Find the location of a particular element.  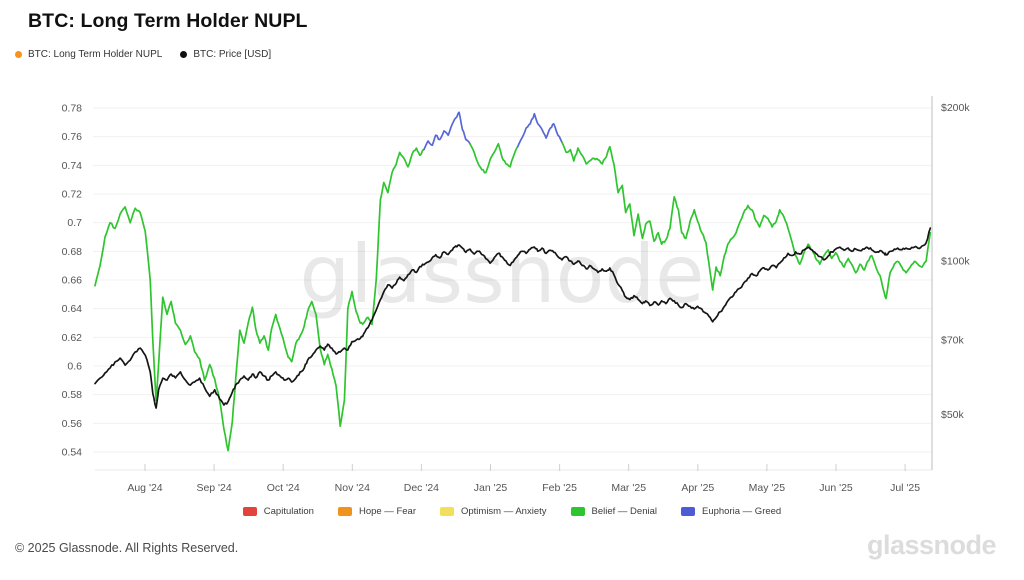

nupl-axis-label: 0.74 is located at coordinates (72, 166).